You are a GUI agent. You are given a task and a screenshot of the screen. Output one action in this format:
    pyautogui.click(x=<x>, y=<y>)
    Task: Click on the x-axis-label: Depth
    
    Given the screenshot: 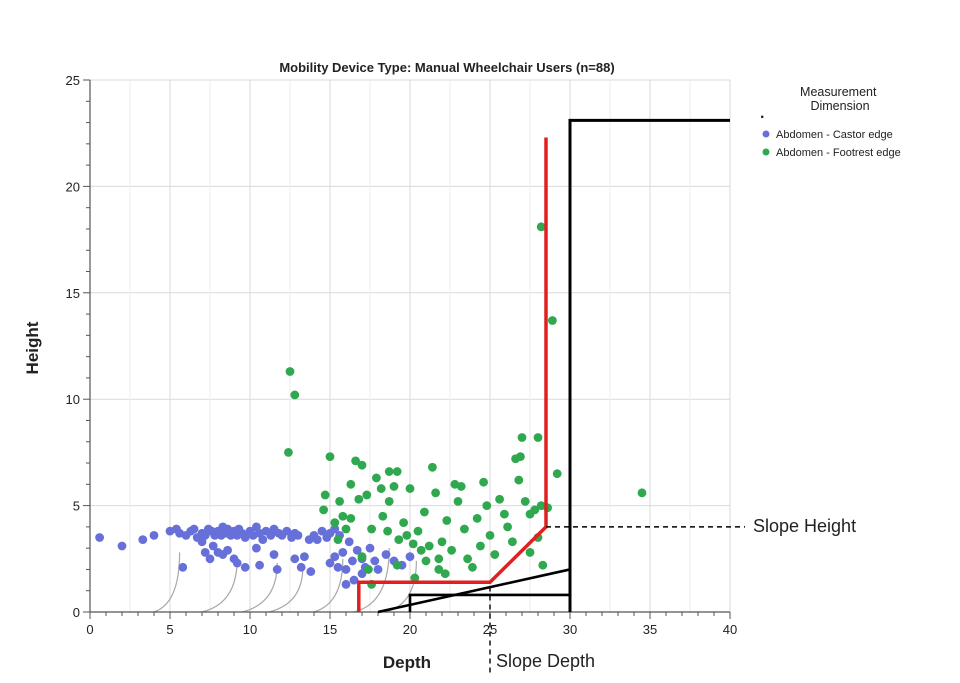 What is the action you would take?
    pyautogui.click(x=407, y=662)
    